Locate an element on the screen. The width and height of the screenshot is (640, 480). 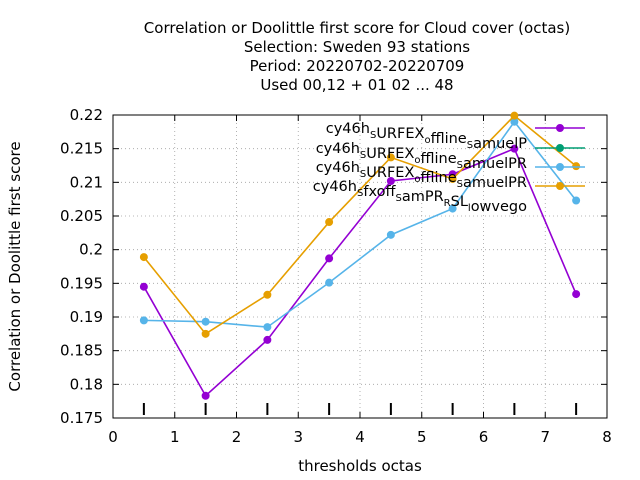
y-tick-label: 0.185 is located at coordinates (81, 351).